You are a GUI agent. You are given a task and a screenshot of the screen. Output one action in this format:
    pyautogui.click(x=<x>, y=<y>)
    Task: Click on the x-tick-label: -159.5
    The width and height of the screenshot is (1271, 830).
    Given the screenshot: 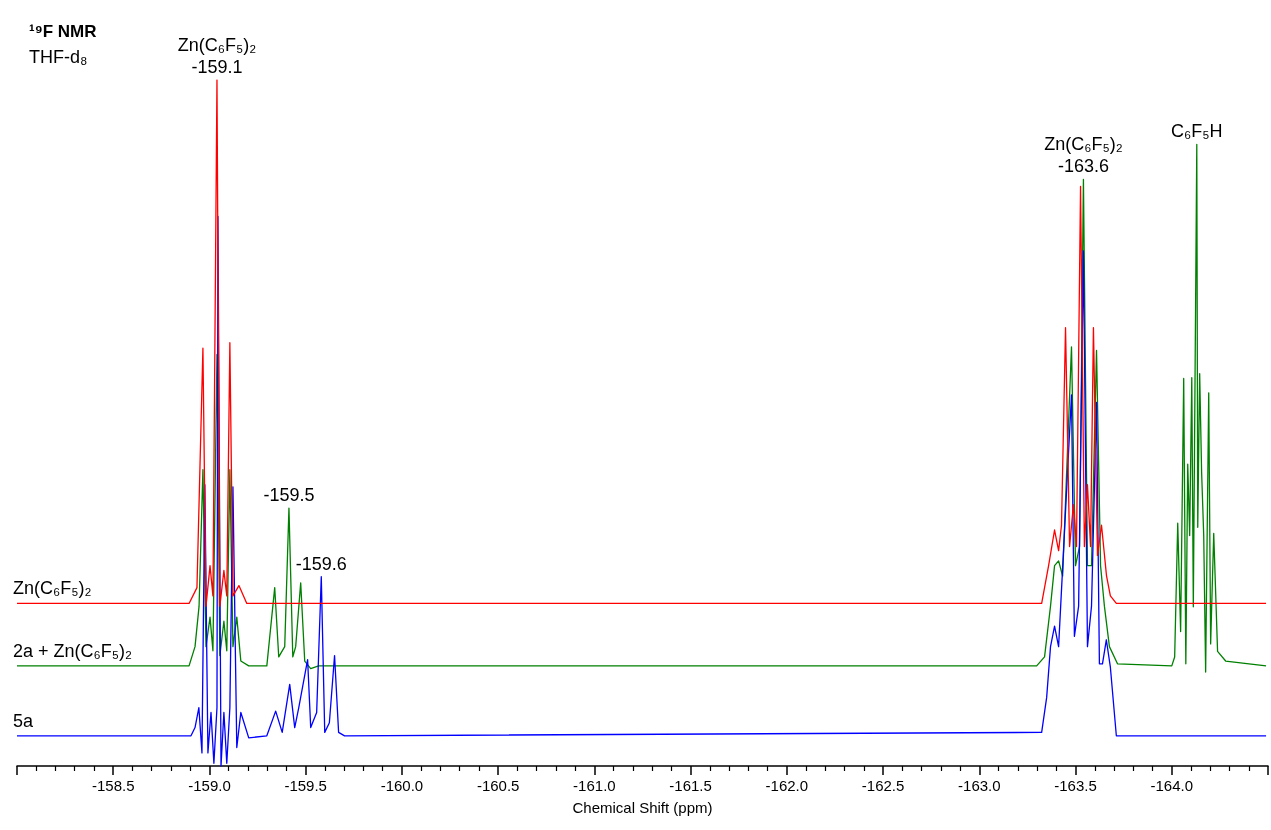 What is the action you would take?
    pyautogui.click(x=305, y=785)
    